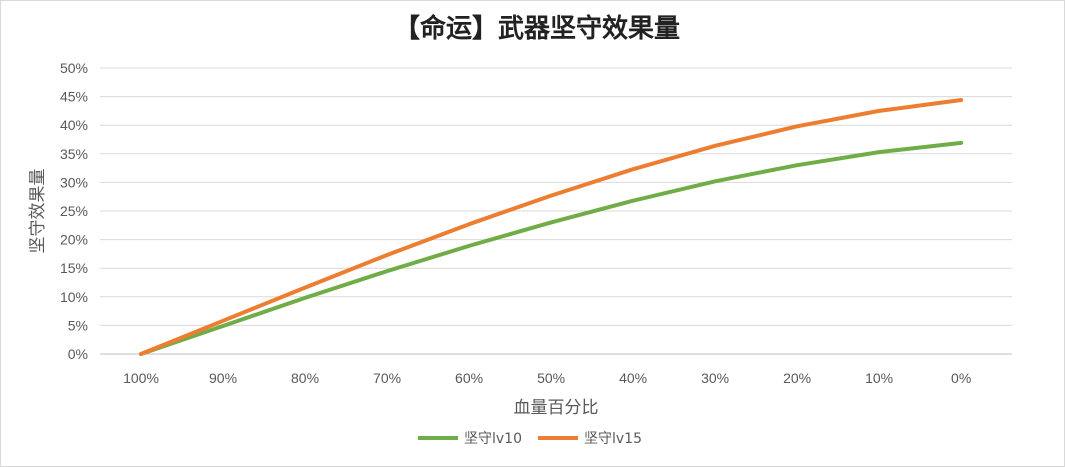  What do you see at coordinates (74, 154) in the screenshot?
I see `y-tick-label: 35%` at bounding box center [74, 154].